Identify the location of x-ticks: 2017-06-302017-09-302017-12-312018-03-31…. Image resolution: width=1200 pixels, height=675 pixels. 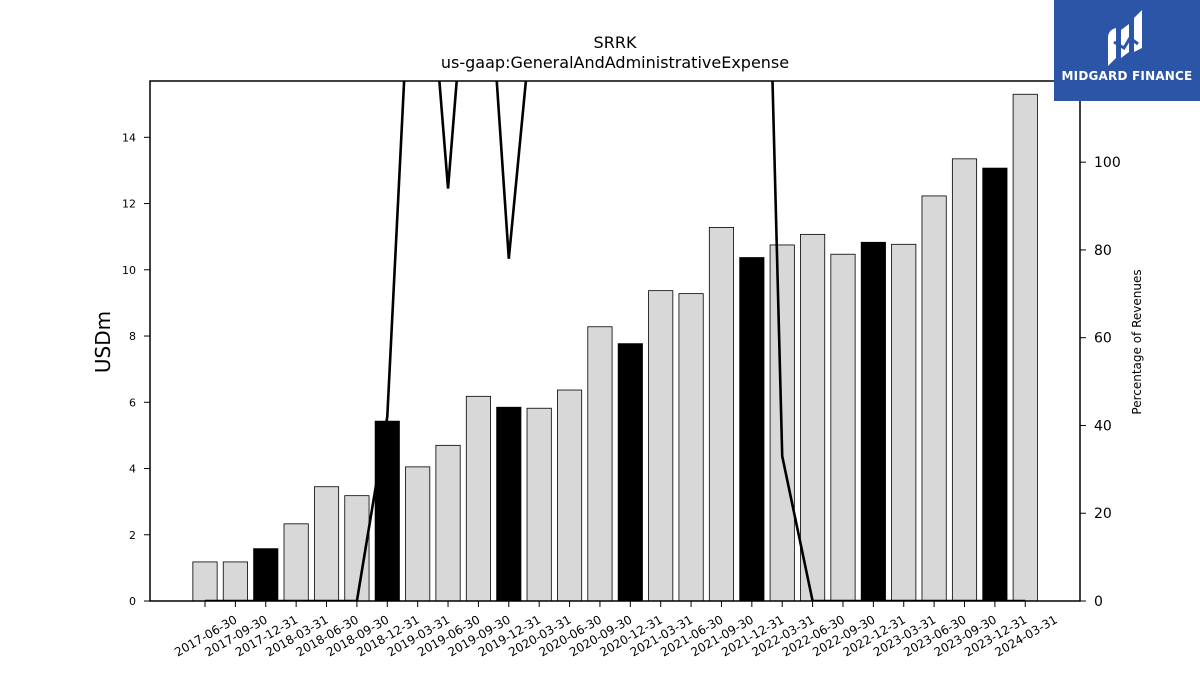
(616, 630).